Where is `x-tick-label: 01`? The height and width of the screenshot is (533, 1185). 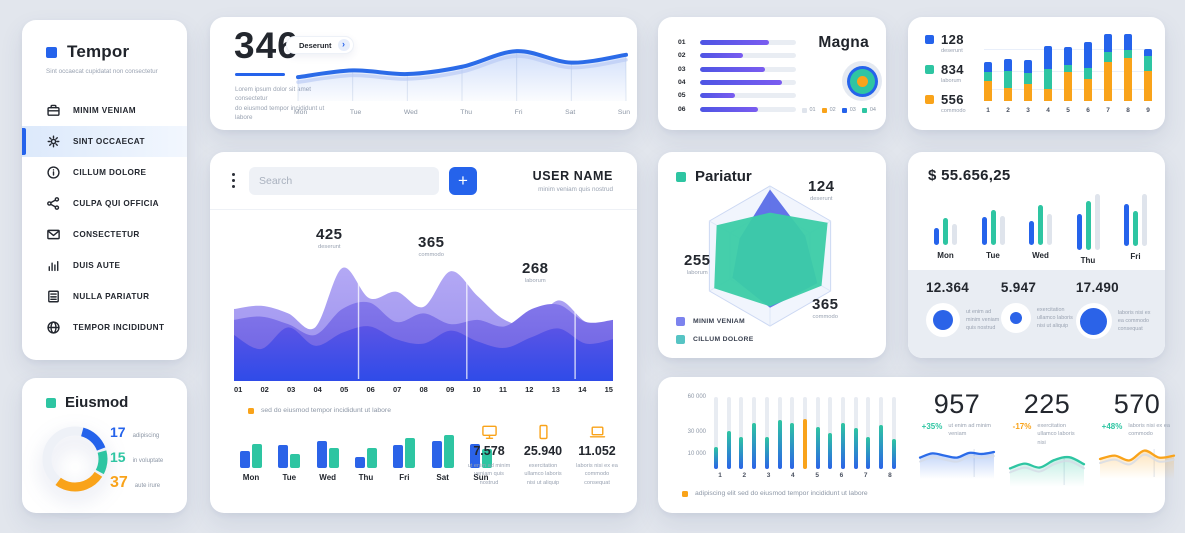
x-tick-label: 01 is located at coordinates (238, 389).